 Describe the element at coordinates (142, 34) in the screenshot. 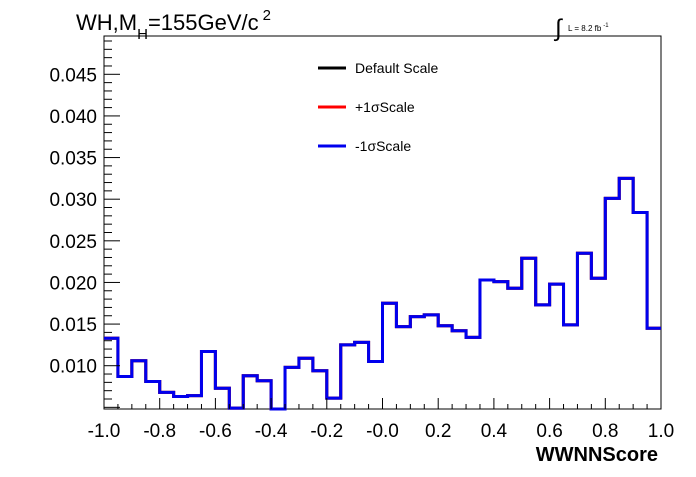

I see `title-subscript: H` at that location.